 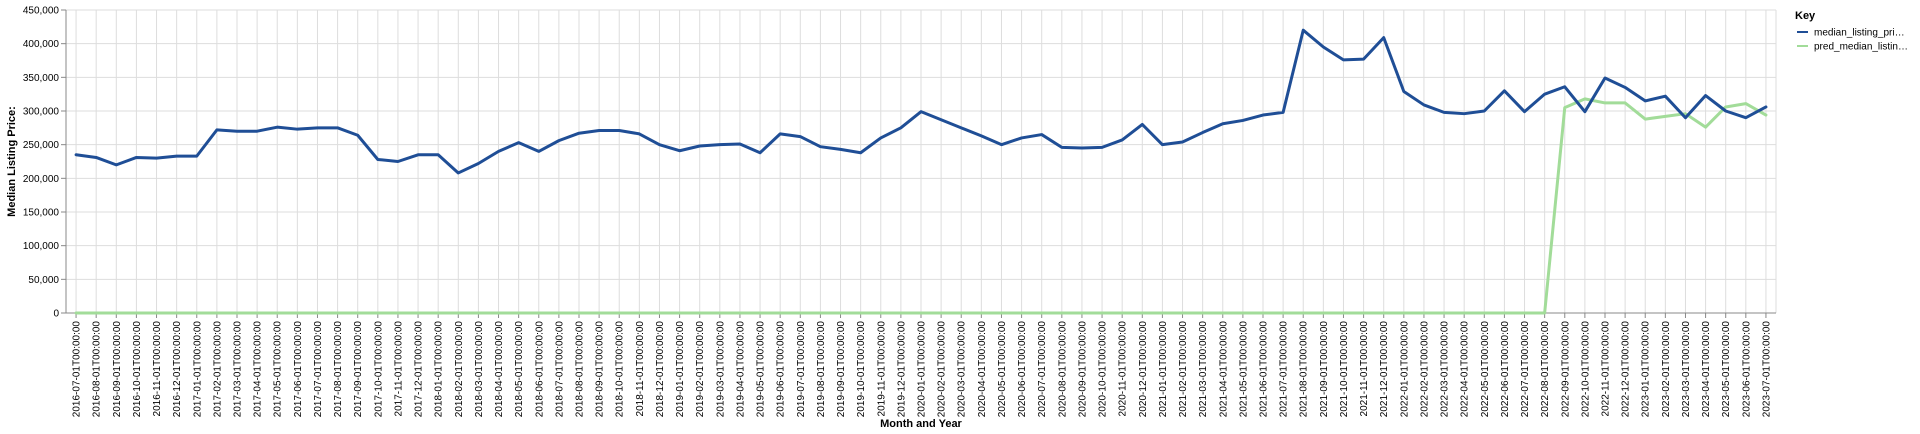 What do you see at coordinates (1002, 369) in the screenshot?
I see `x-tick-label: 2020-05-01T00:00:00` at bounding box center [1002, 369].